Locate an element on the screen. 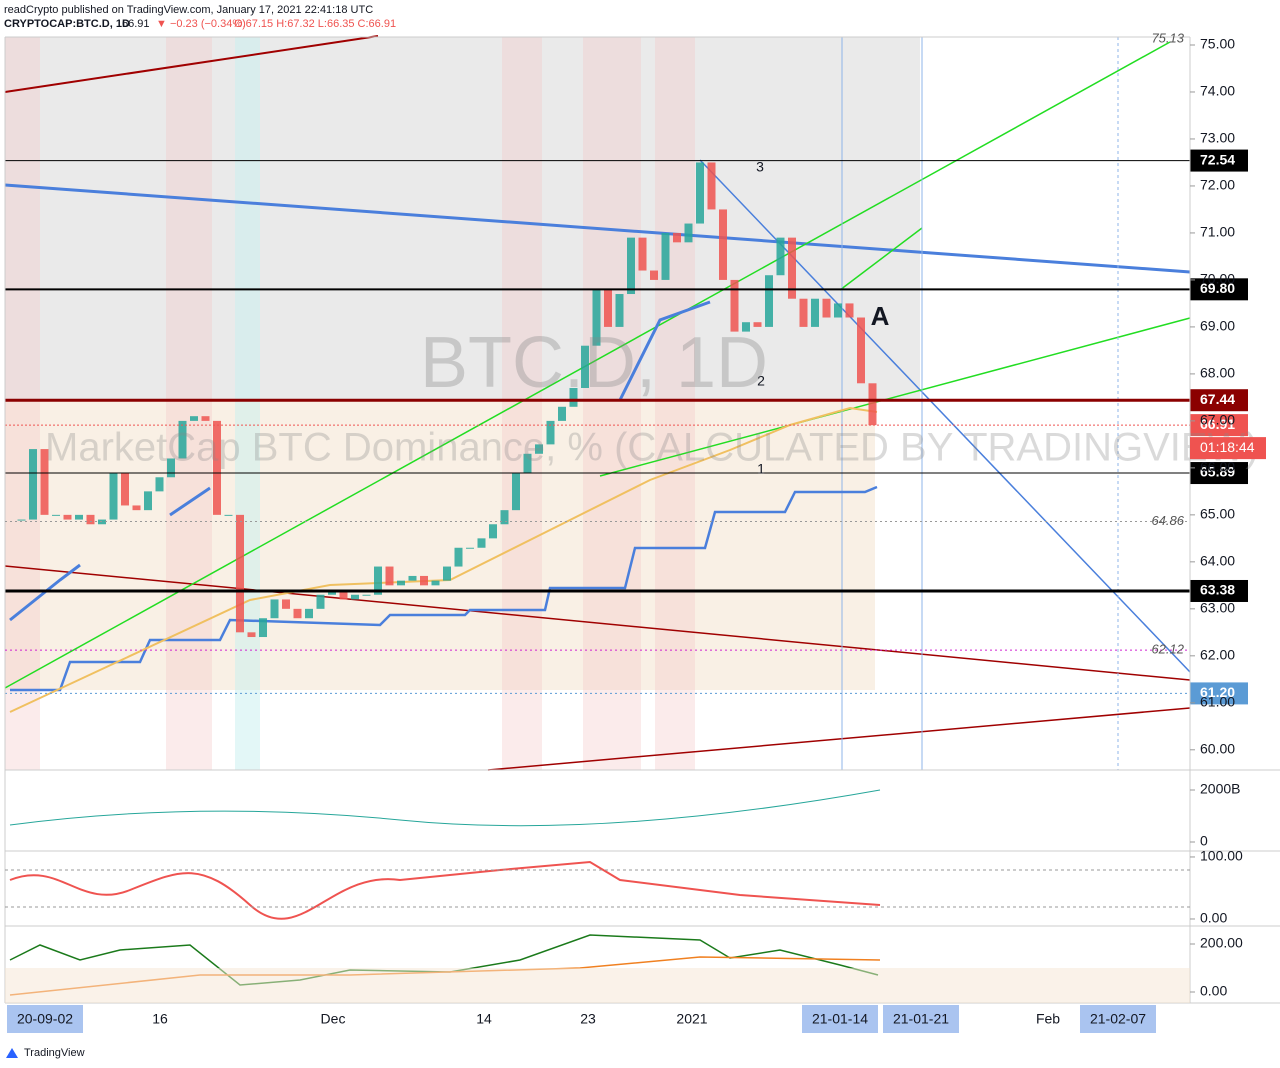 This screenshot has width=1280, height=1068. level-label: 61.20 is located at coordinates (1217, 692).